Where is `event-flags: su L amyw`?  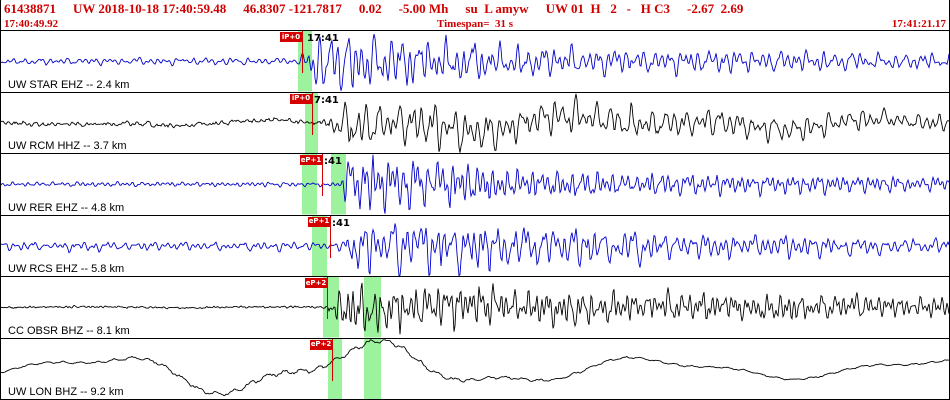
event-flags: su L amyw is located at coordinates (497, 8).